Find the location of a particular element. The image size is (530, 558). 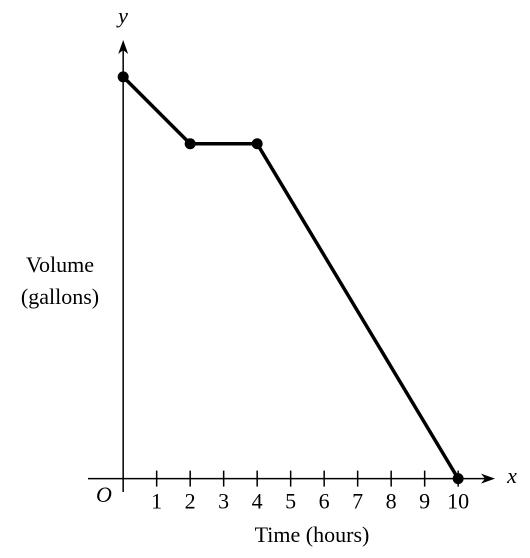

origin-label: O is located at coordinates (104, 494).